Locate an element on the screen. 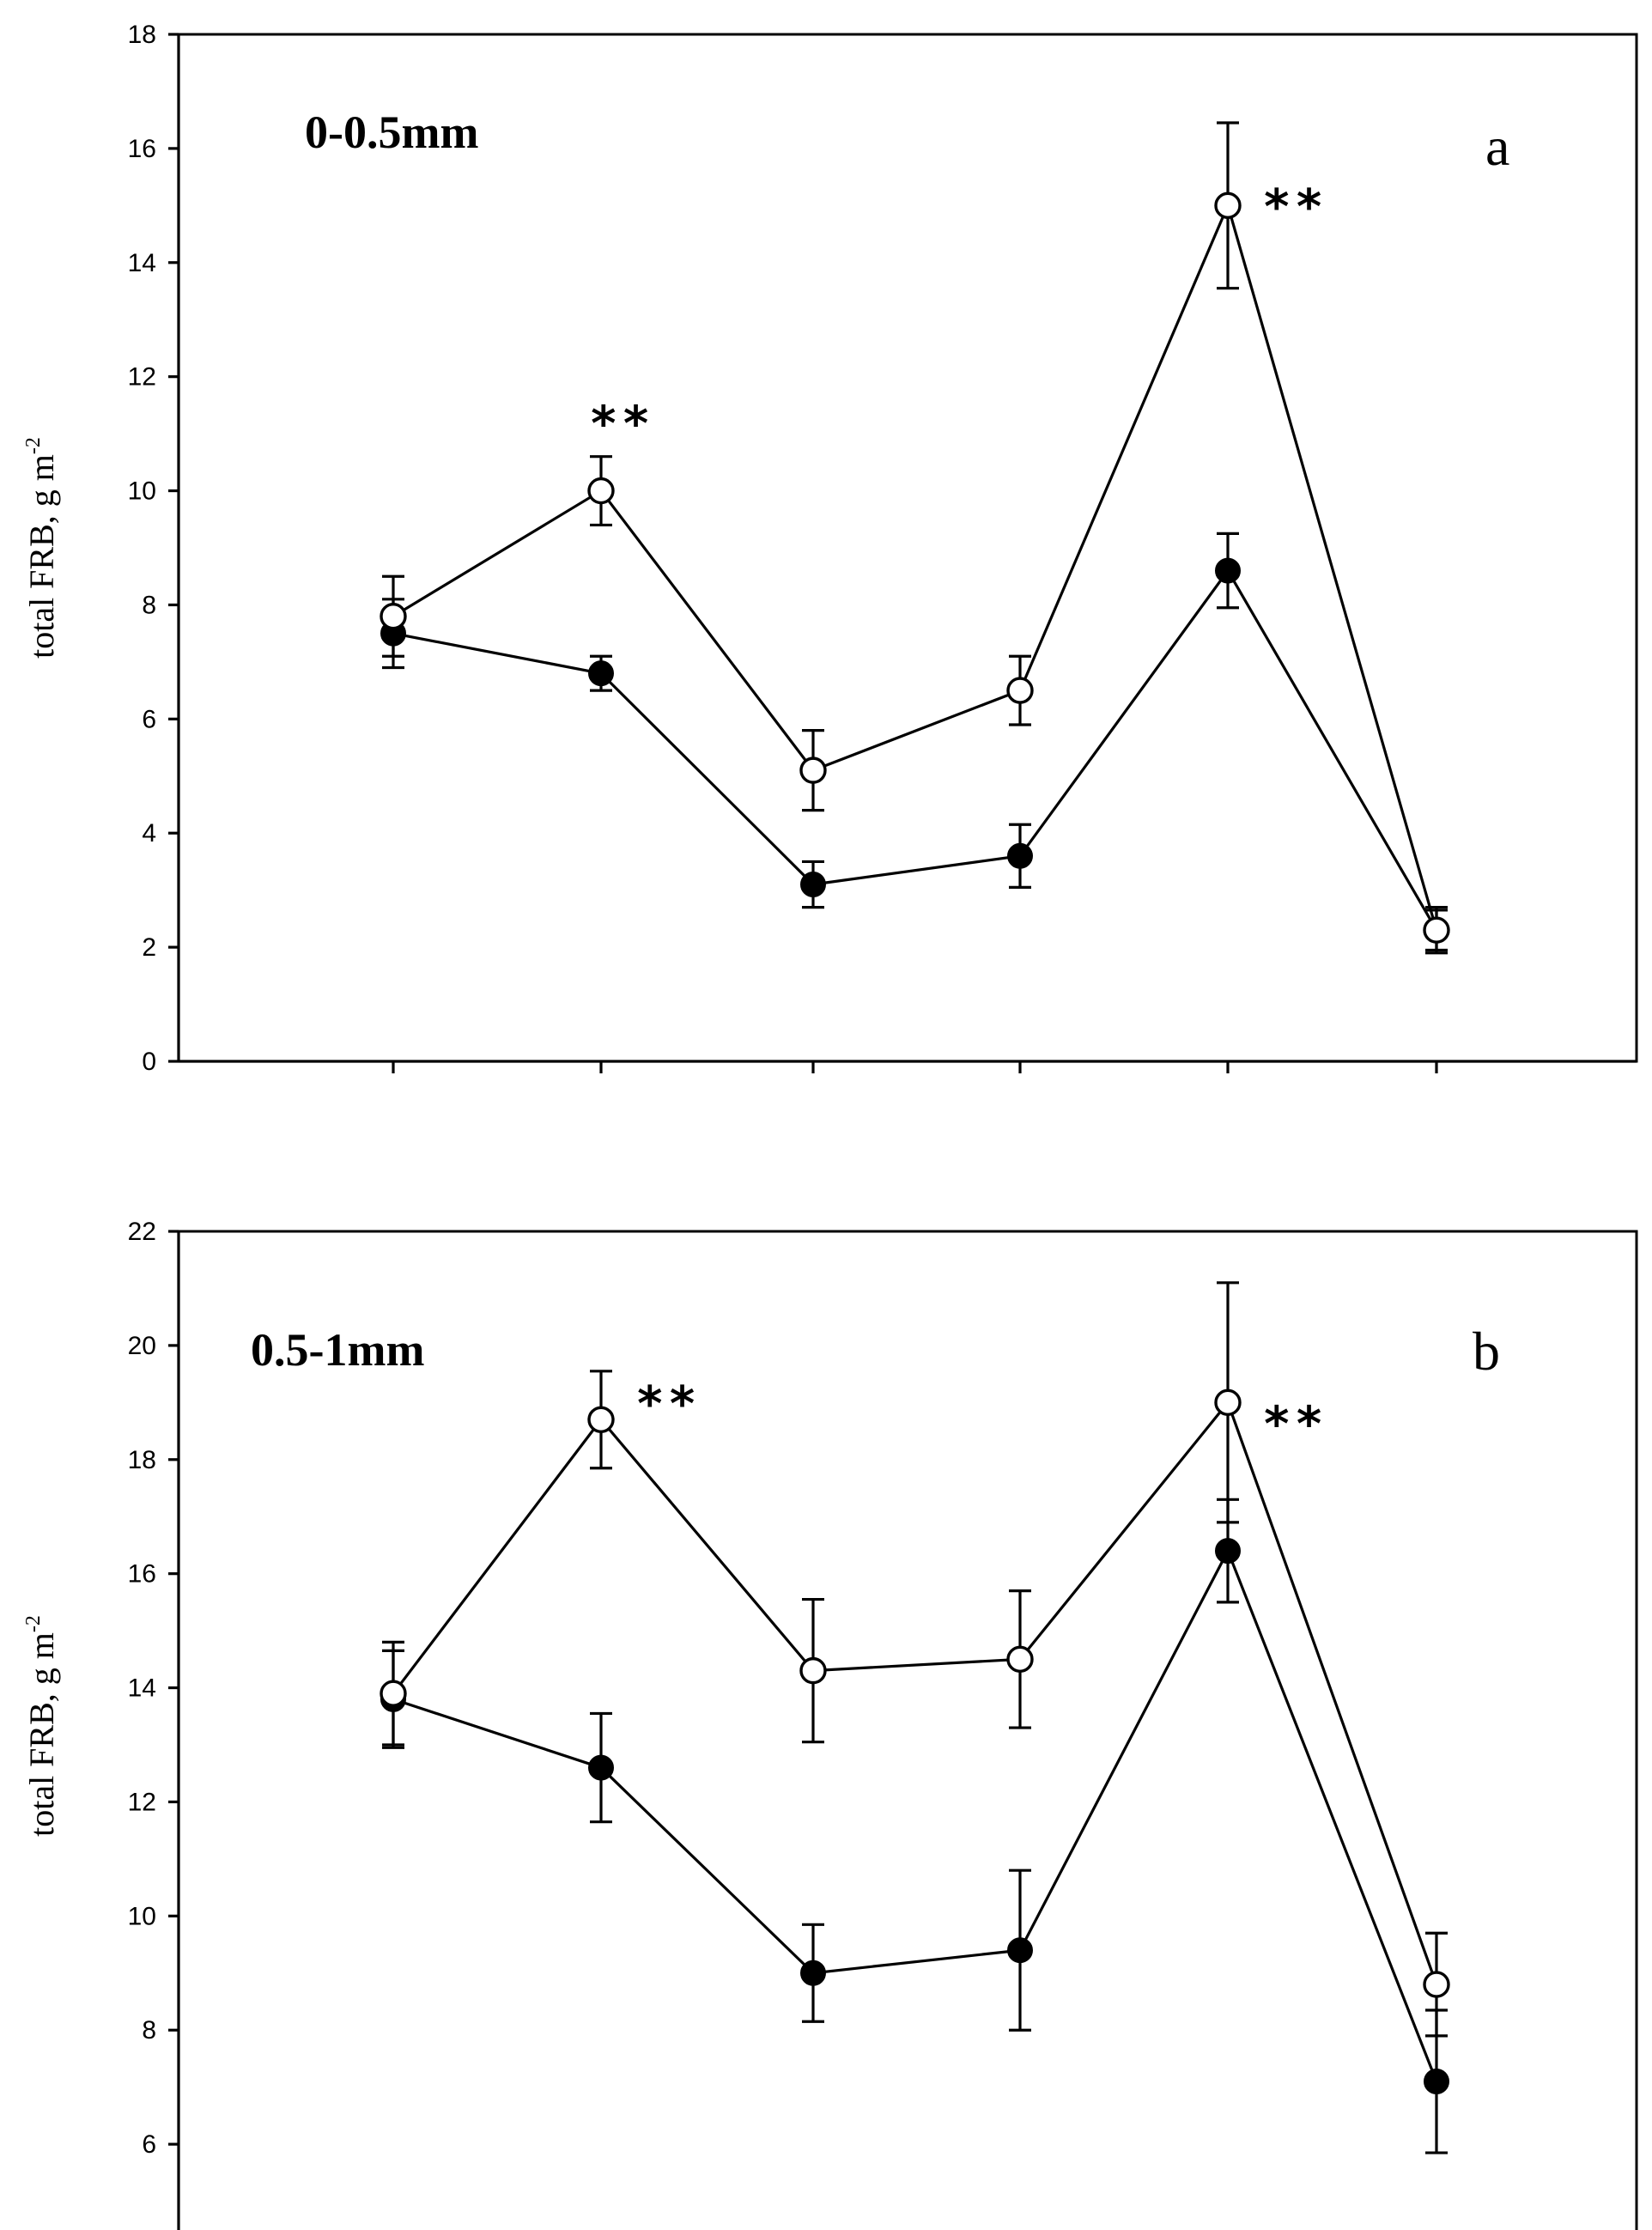 The height and width of the screenshot is (2230, 1652). y-tick-label-b-9: 22 is located at coordinates (142, 1232).